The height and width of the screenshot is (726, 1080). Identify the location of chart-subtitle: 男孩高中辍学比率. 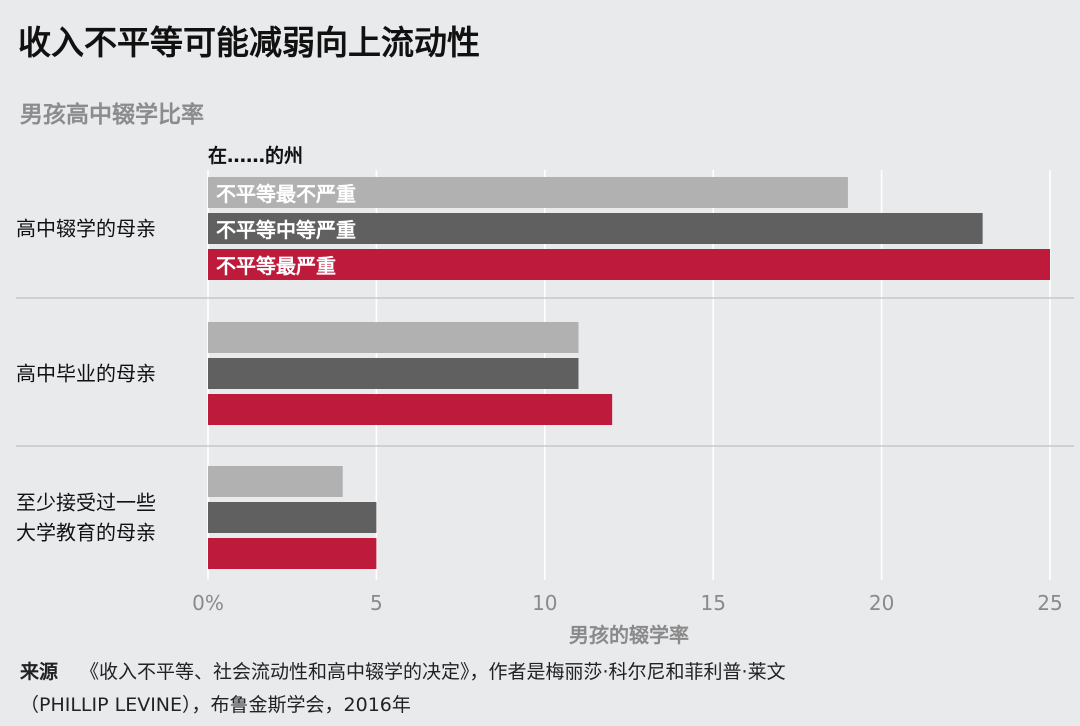
(112, 115).